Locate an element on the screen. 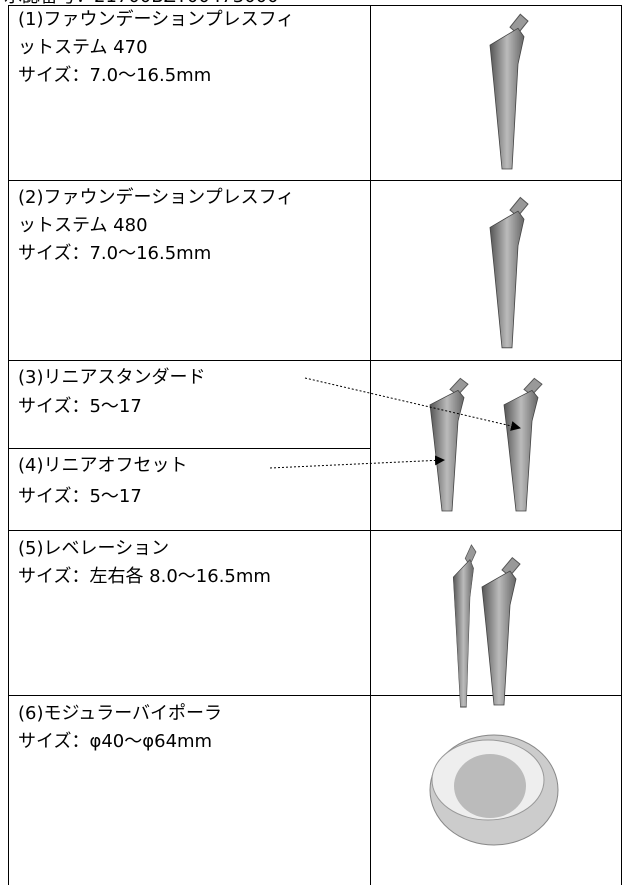 The image size is (622, 885). cell-text: (5)レベレーション is located at coordinates (94, 548).